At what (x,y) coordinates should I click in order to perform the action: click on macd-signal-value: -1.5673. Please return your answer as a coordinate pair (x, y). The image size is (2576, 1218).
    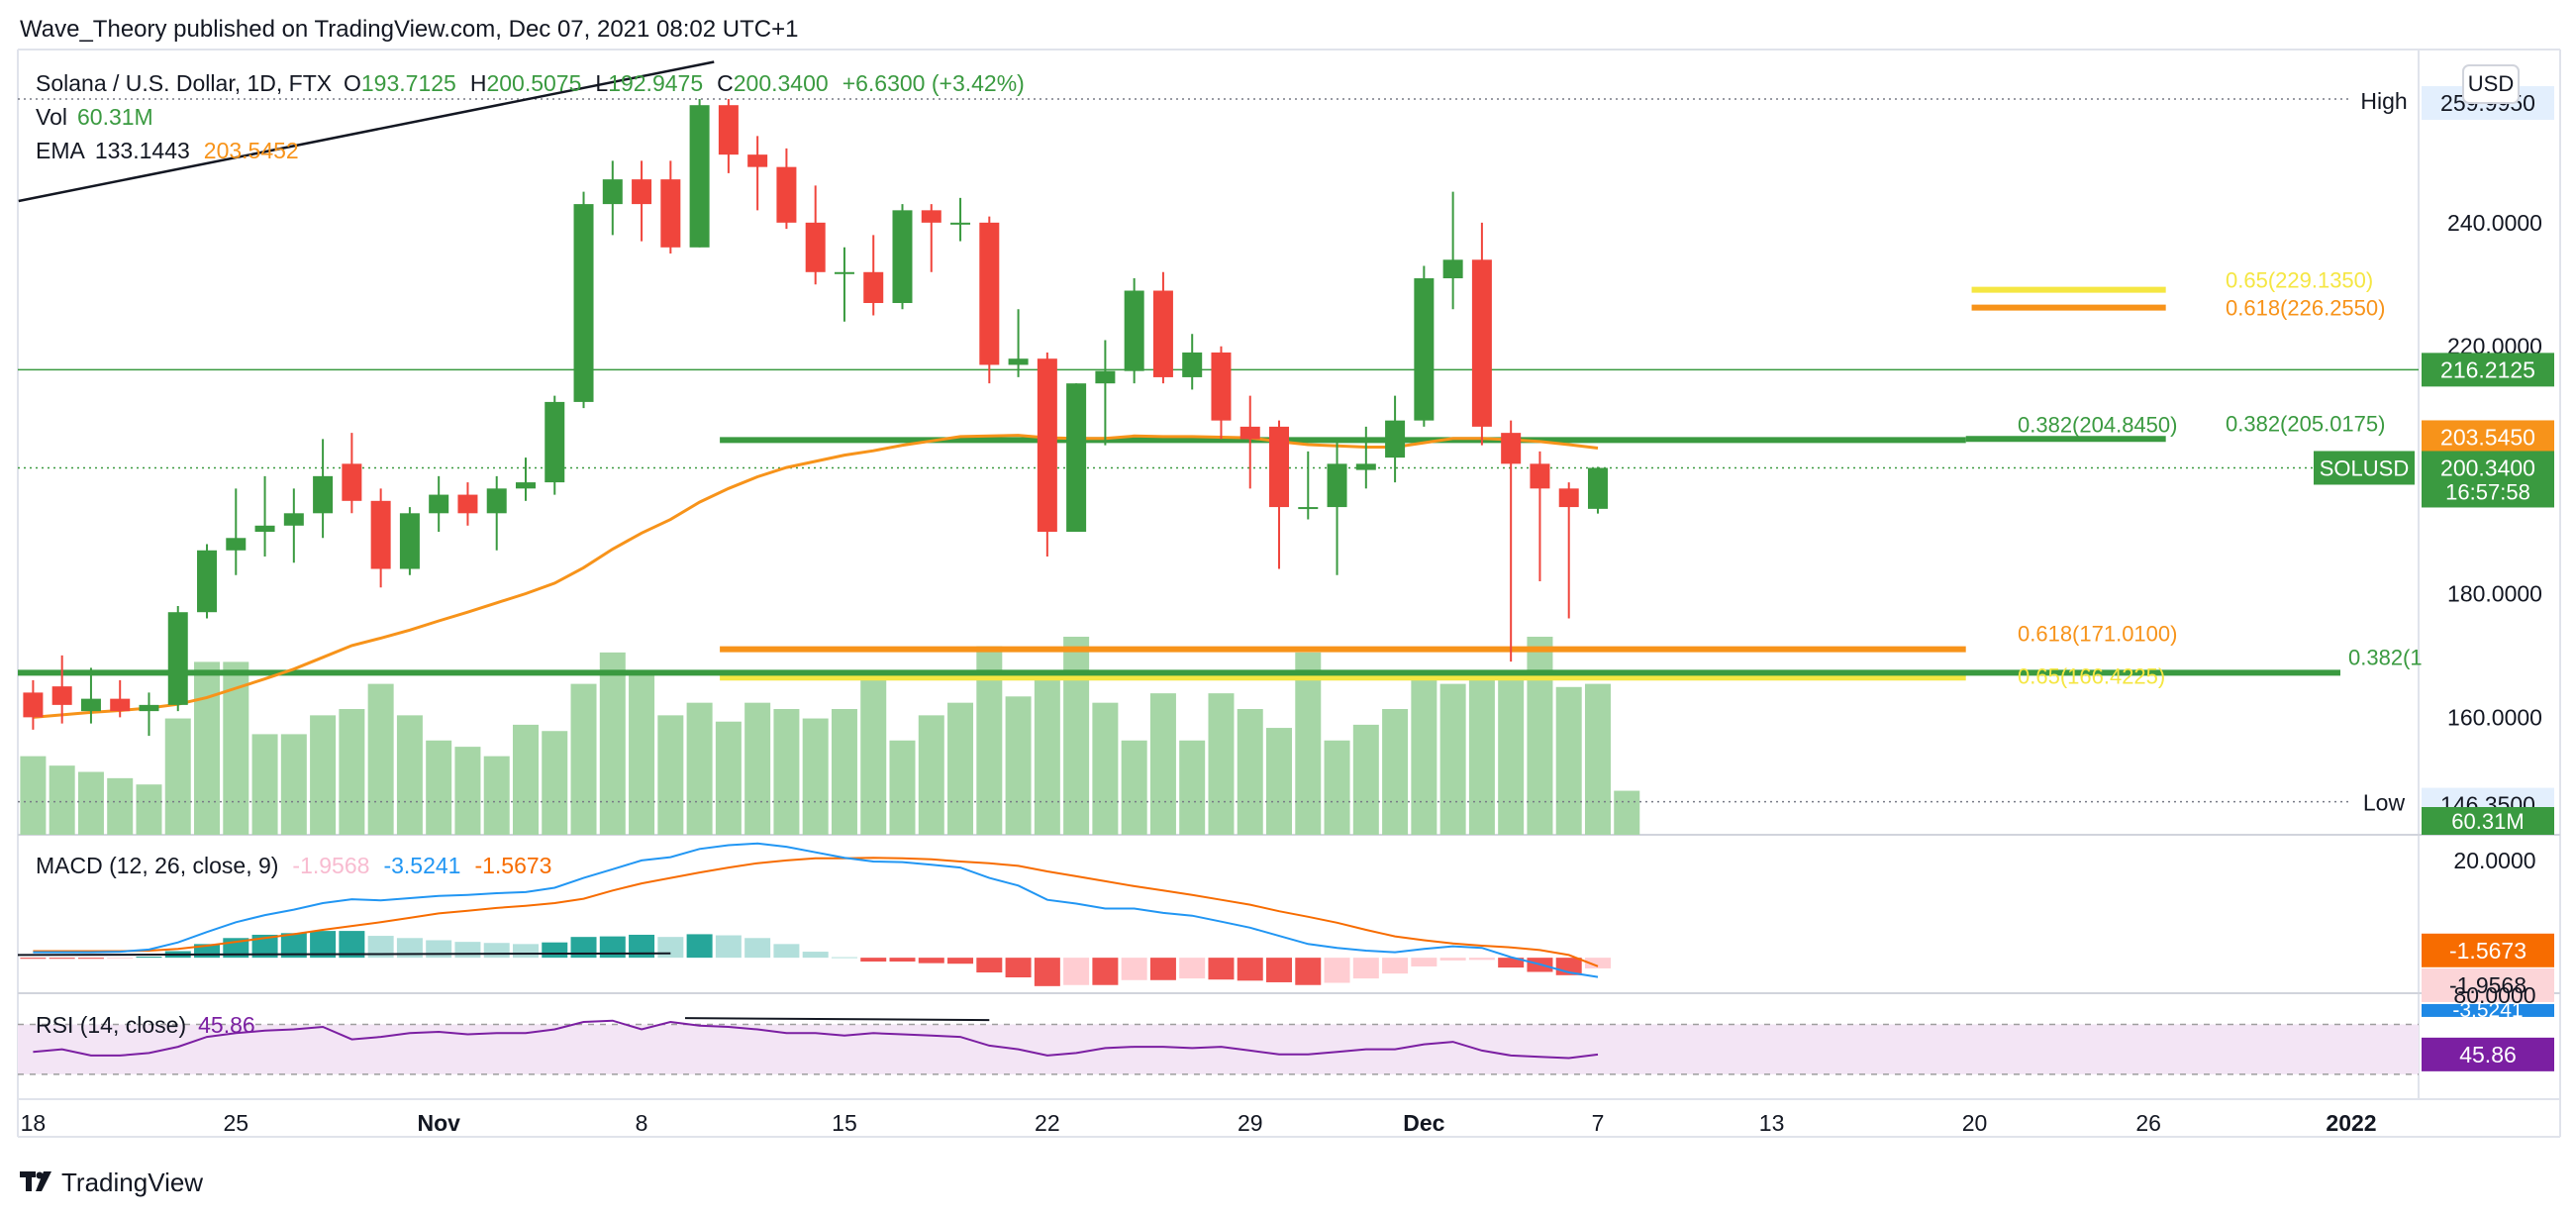
    Looking at the image, I should click on (512, 865).